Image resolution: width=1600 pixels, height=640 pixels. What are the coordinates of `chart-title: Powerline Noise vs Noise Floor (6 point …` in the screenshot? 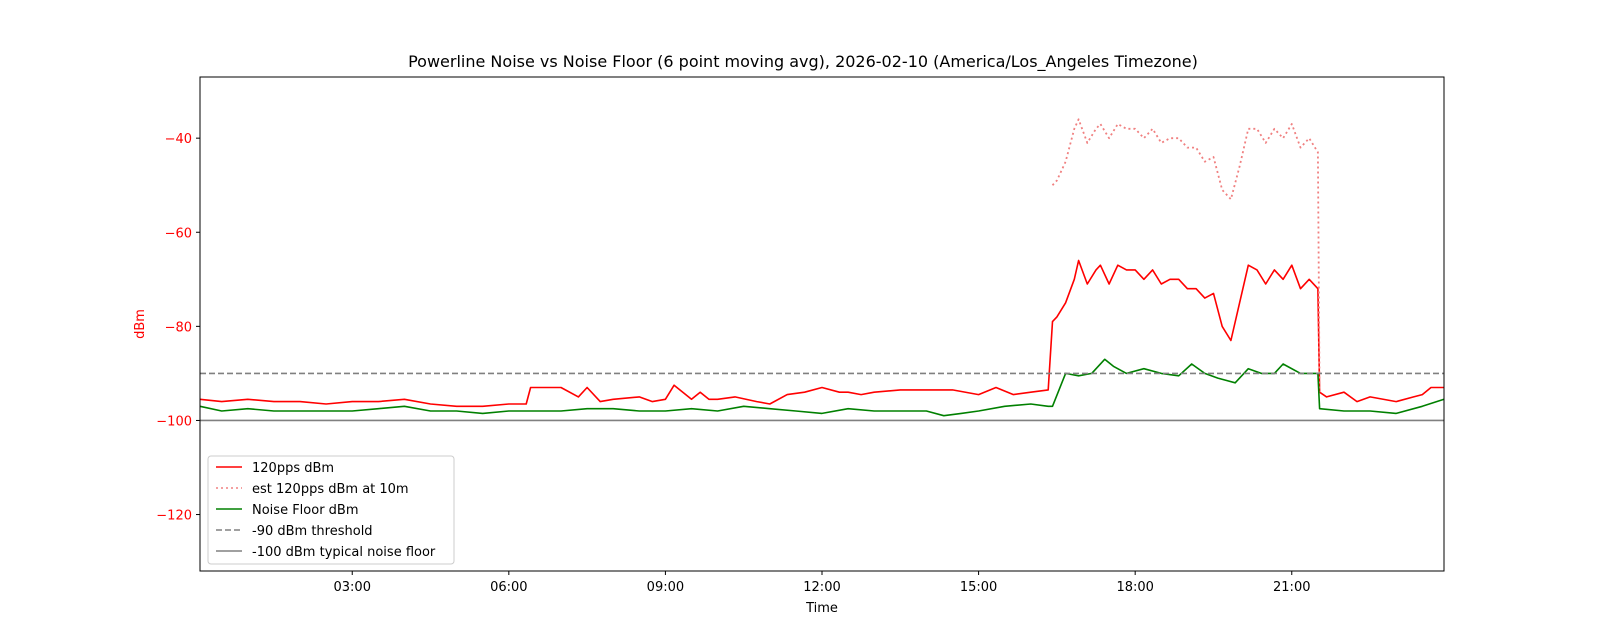 It's located at (803, 62).